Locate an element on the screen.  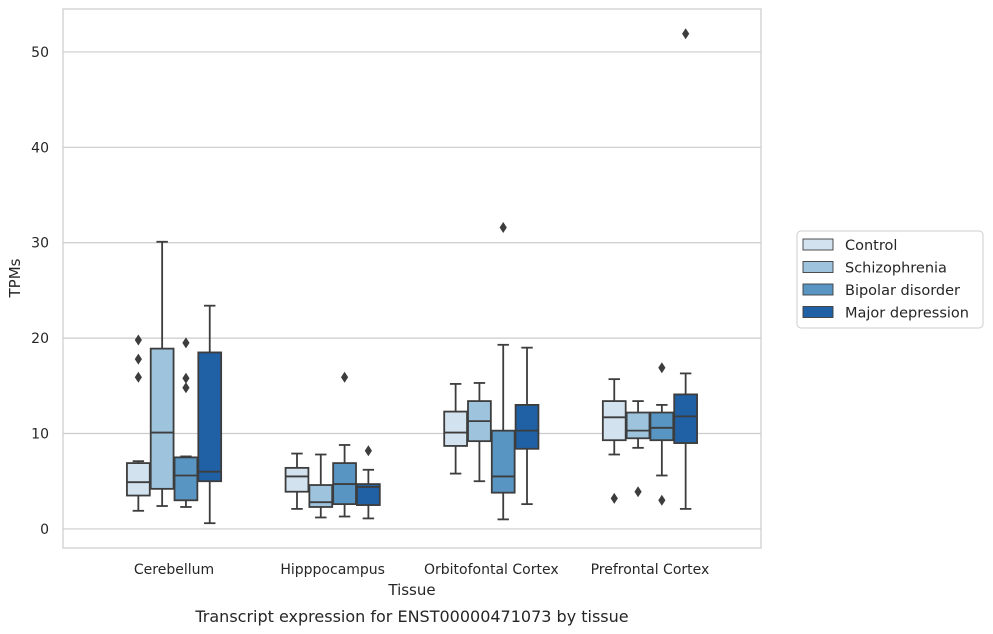
x-tick-label: Hipppocampus is located at coordinates (332, 570).